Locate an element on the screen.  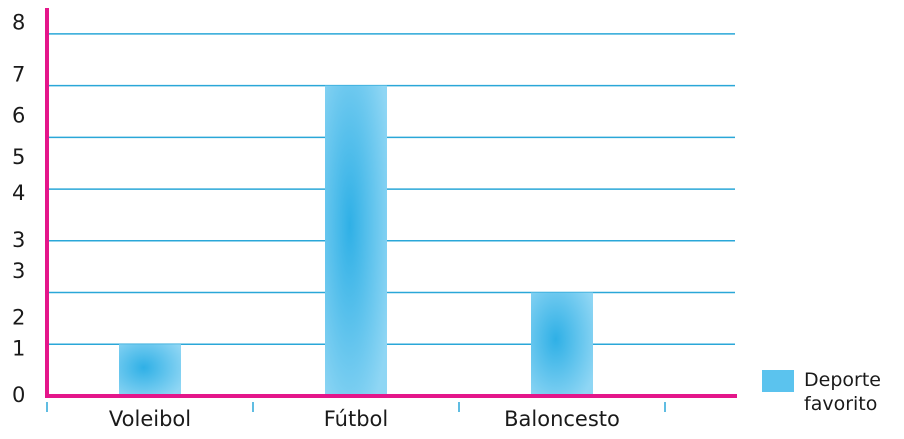
y-tick-label: 5 is located at coordinates (18, 157).